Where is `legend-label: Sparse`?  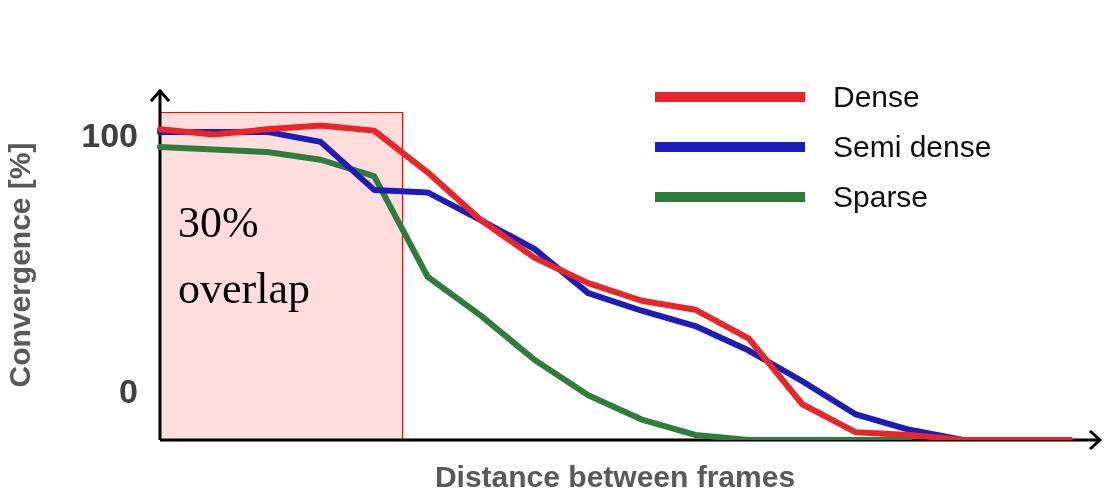
legend-label: Sparse is located at coordinates (881, 197).